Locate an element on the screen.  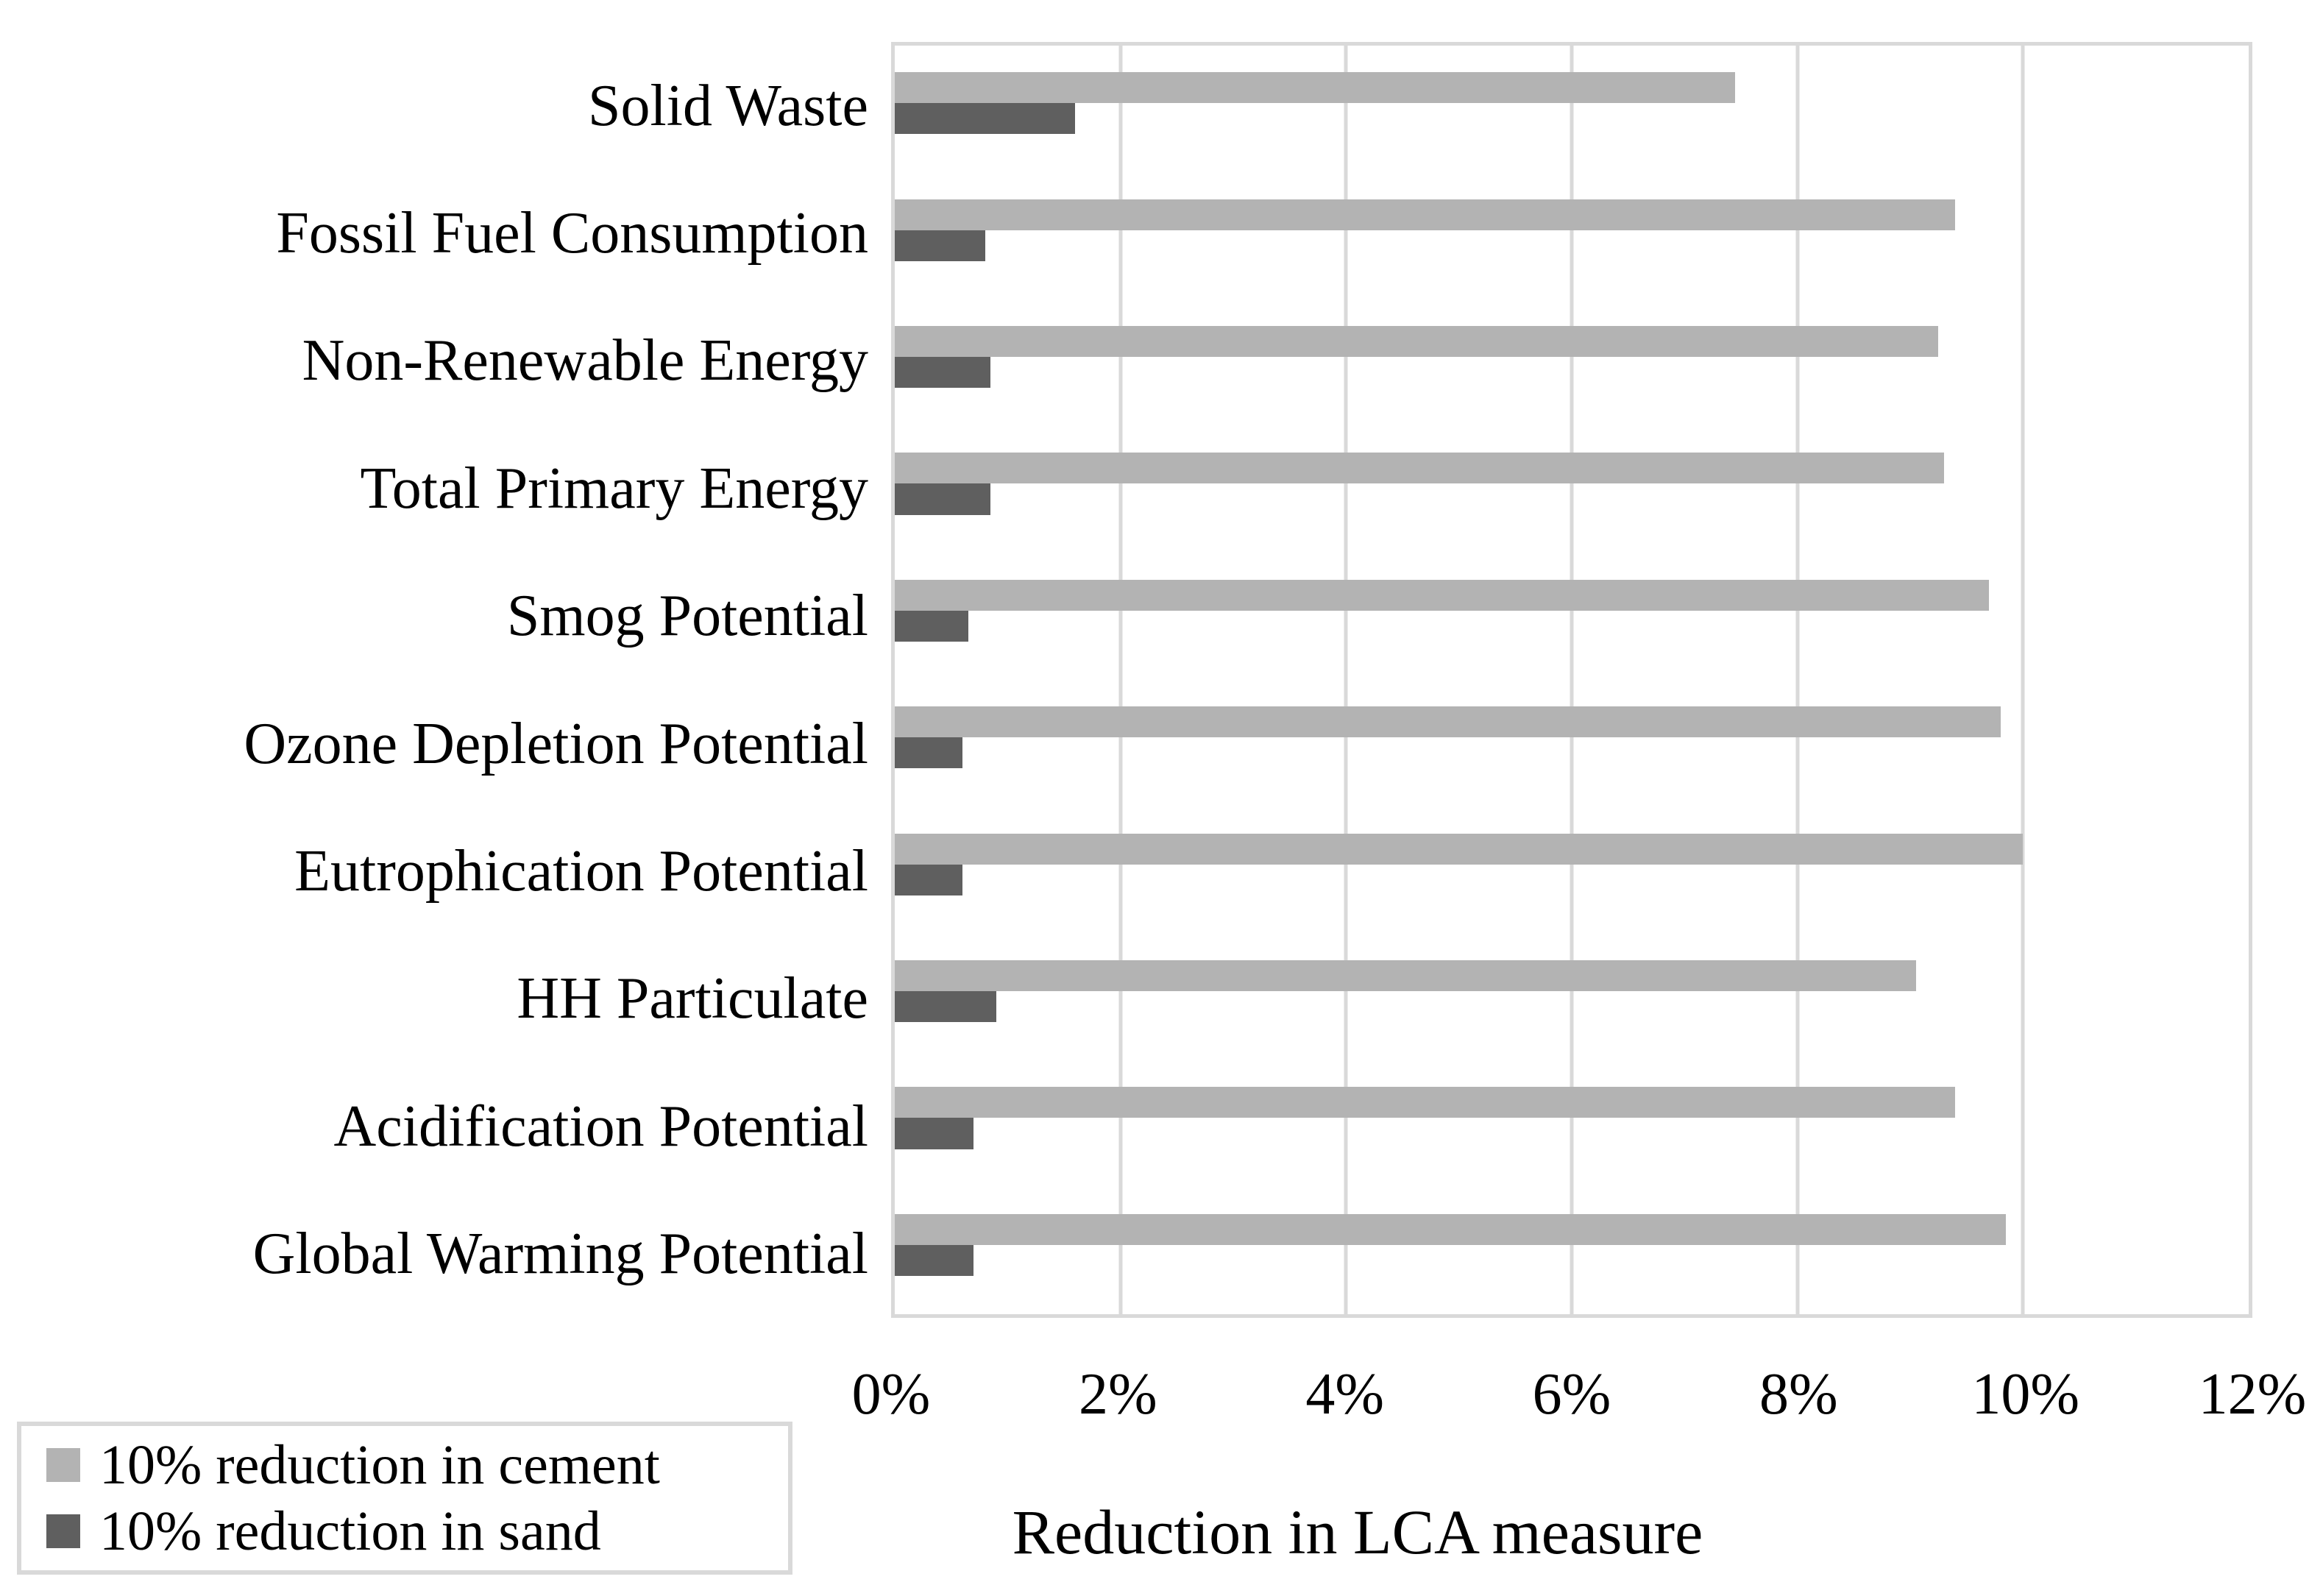
x-tick-label-4%: 4% is located at coordinates (1344, 1394).